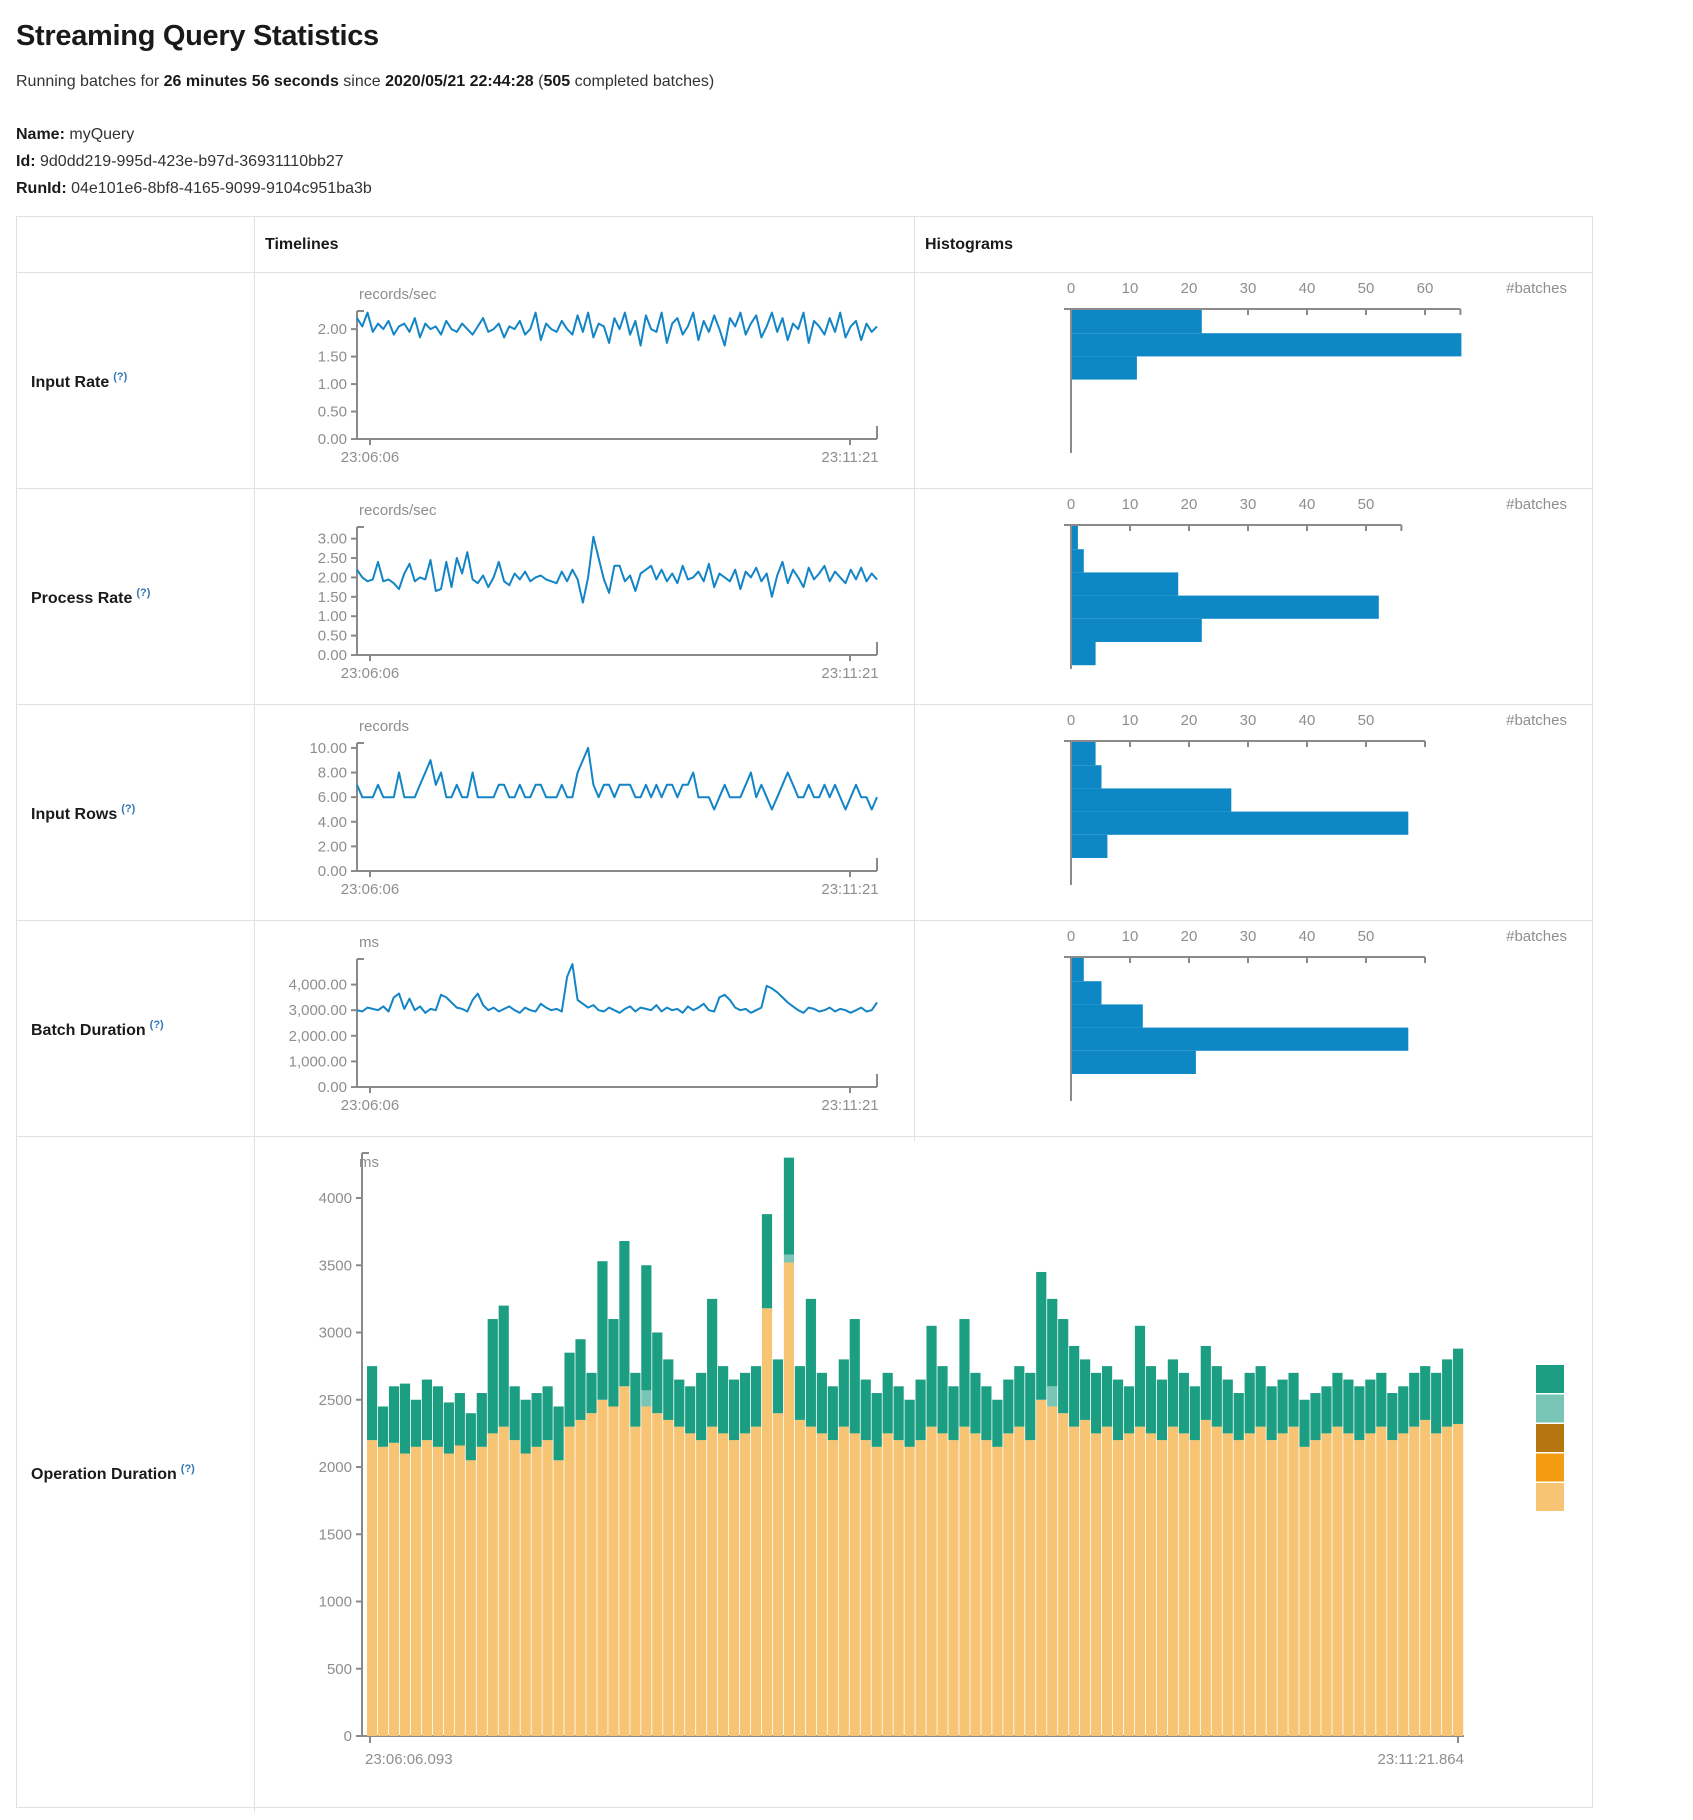  I want to click on process-rate-y-tick: 1.50, so click(332, 597).